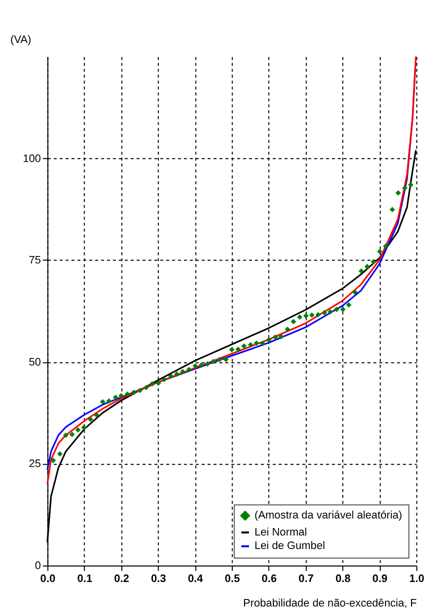 The width and height of the screenshot is (436, 611). What do you see at coordinates (31, 158) in the screenshot?
I see `y-tick-label: 100` at bounding box center [31, 158].